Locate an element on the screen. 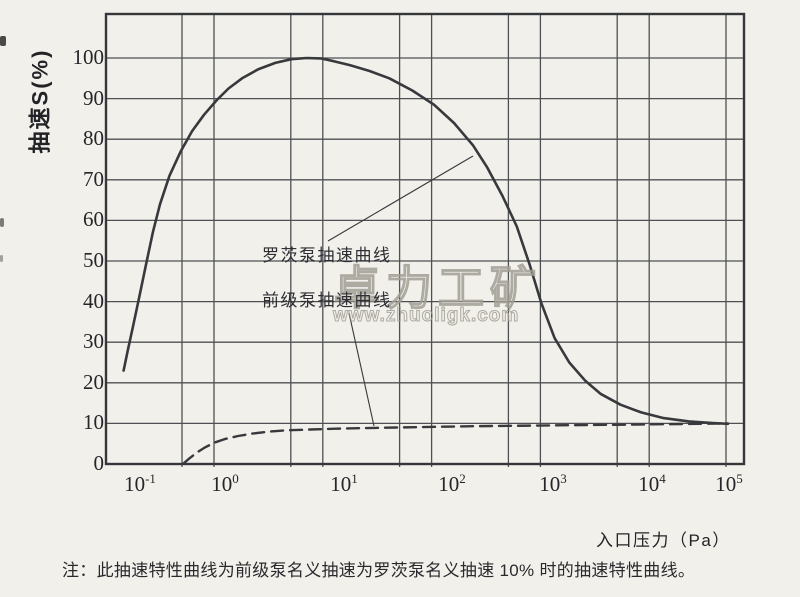  y-tick-100: 100 is located at coordinates (88, 57).